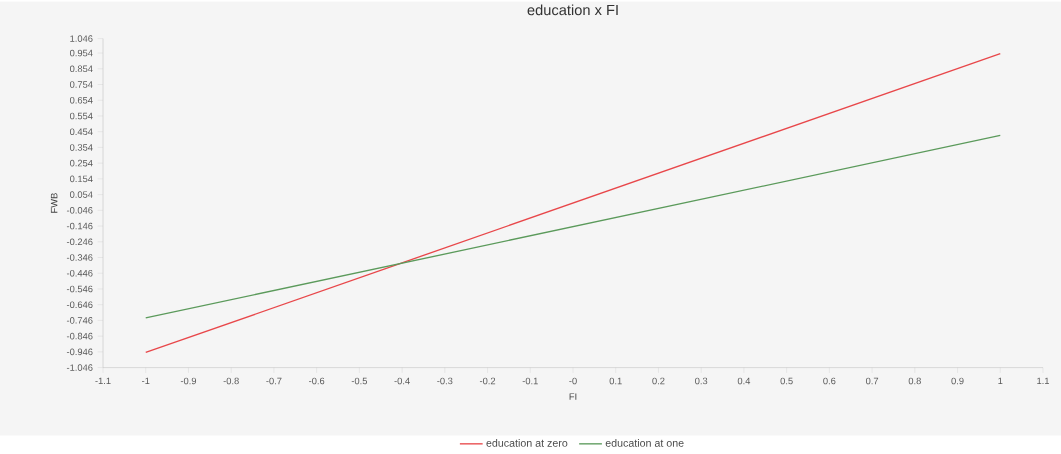 The image size is (1061, 454). I want to click on y-tick-label: 0.254, so click(81, 163).